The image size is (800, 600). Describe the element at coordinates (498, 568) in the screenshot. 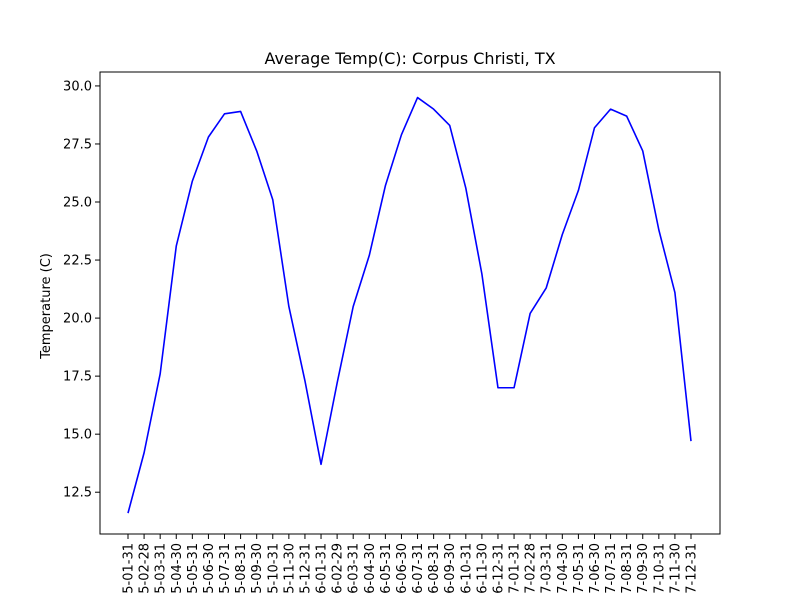

I see `x-tick-label: 6-12-31` at that location.